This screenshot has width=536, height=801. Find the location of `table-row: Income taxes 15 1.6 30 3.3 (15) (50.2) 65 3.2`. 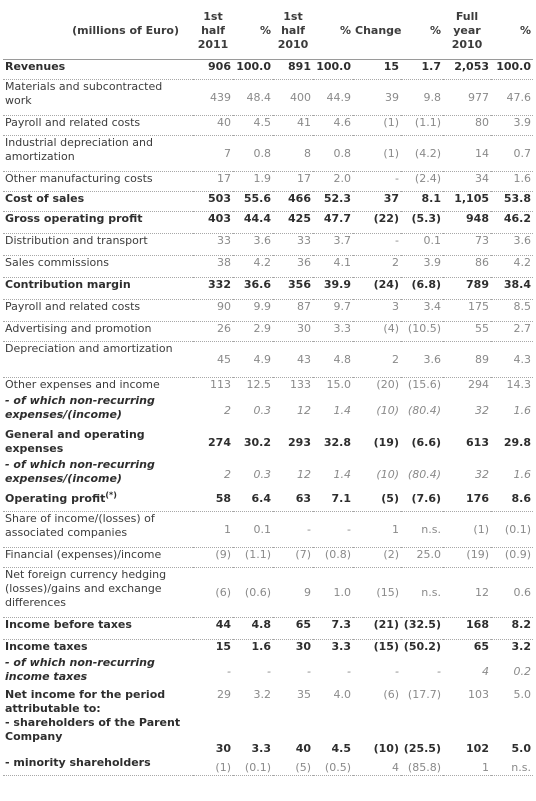

table-row: Income taxes 15 1.6 30 3.3 (15) (50.2) 65 3.2 is located at coordinates (268, 648).